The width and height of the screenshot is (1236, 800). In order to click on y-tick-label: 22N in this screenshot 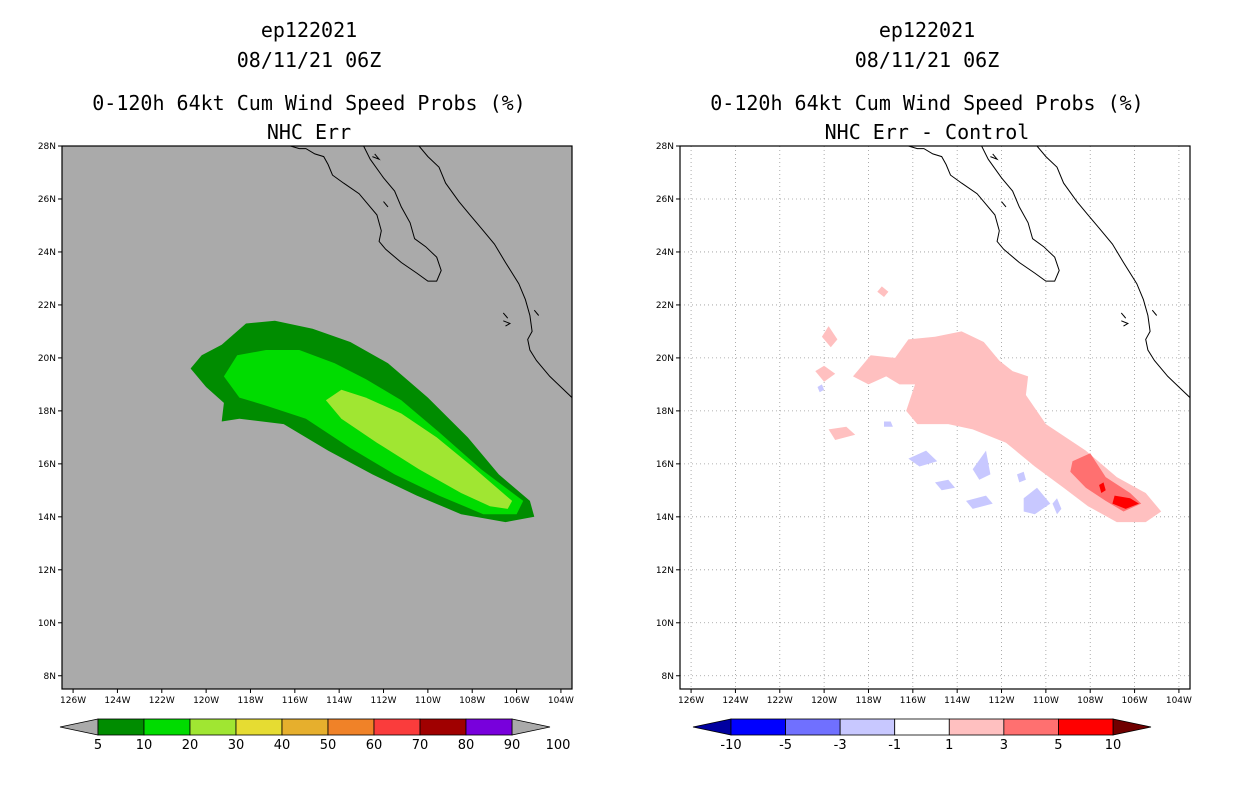, I will do `click(665, 306)`.